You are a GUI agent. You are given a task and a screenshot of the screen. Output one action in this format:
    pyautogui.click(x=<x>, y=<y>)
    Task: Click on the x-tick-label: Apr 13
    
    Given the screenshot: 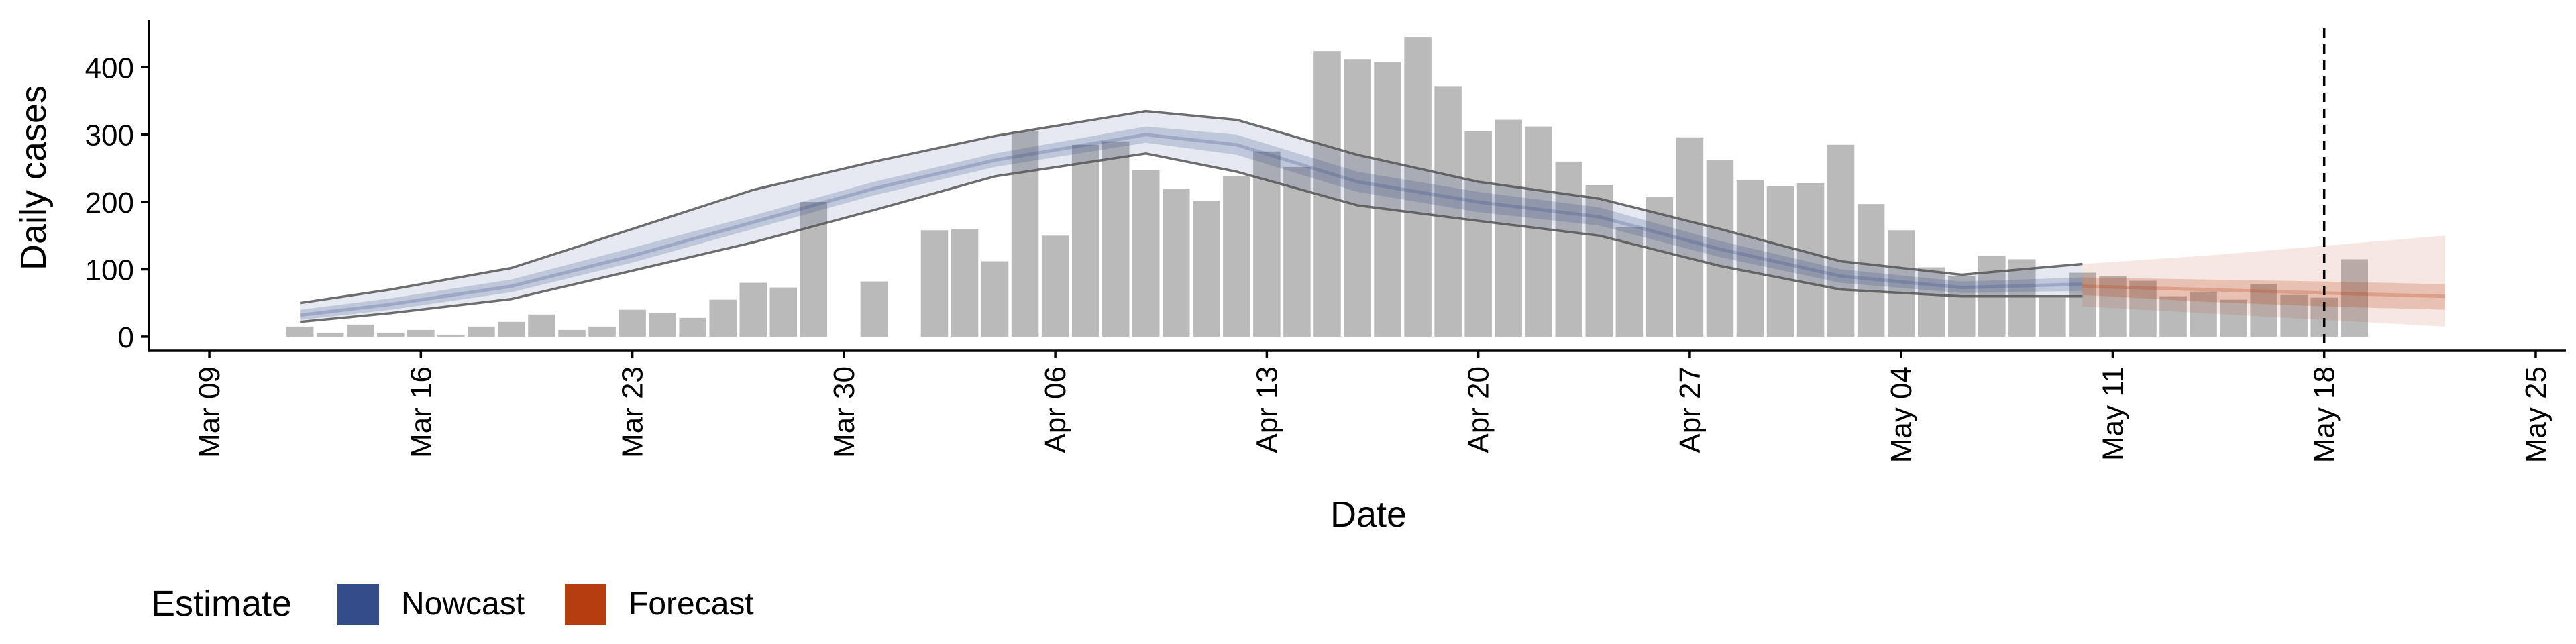 What is the action you would take?
    pyautogui.click(x=1266, y=409)
    